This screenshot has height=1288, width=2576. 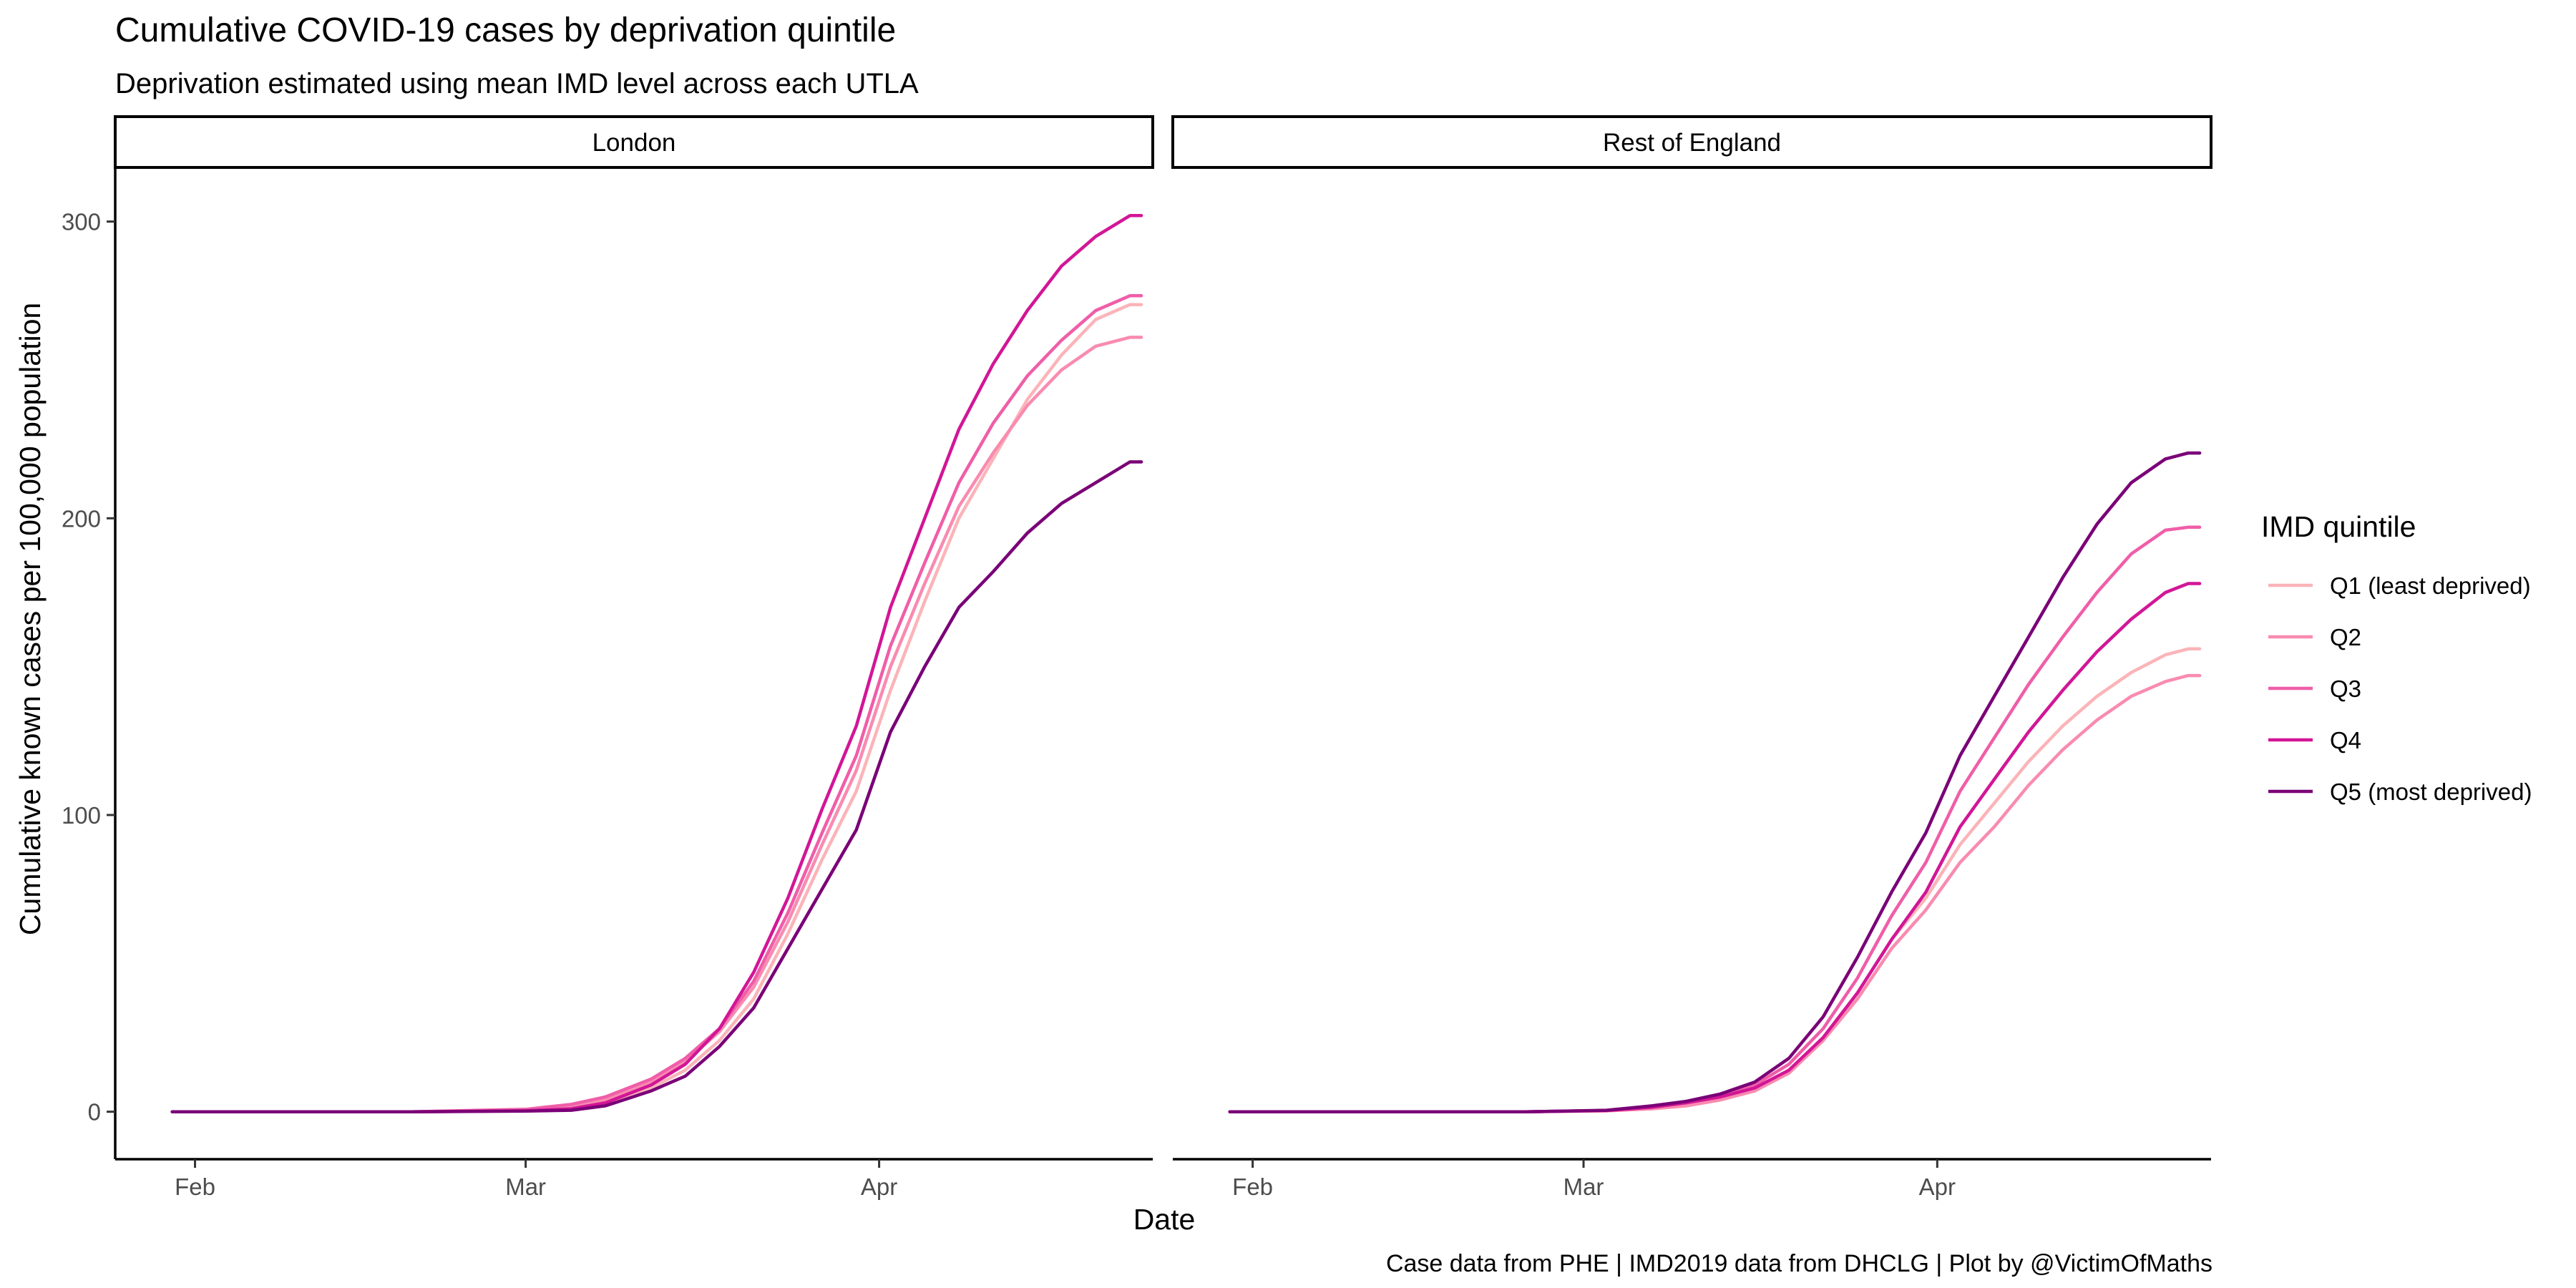 What do you see at coordinates (81, 518) in the screenshot?
I see `y-tick-label: 200` at bounding box center [81, 518].